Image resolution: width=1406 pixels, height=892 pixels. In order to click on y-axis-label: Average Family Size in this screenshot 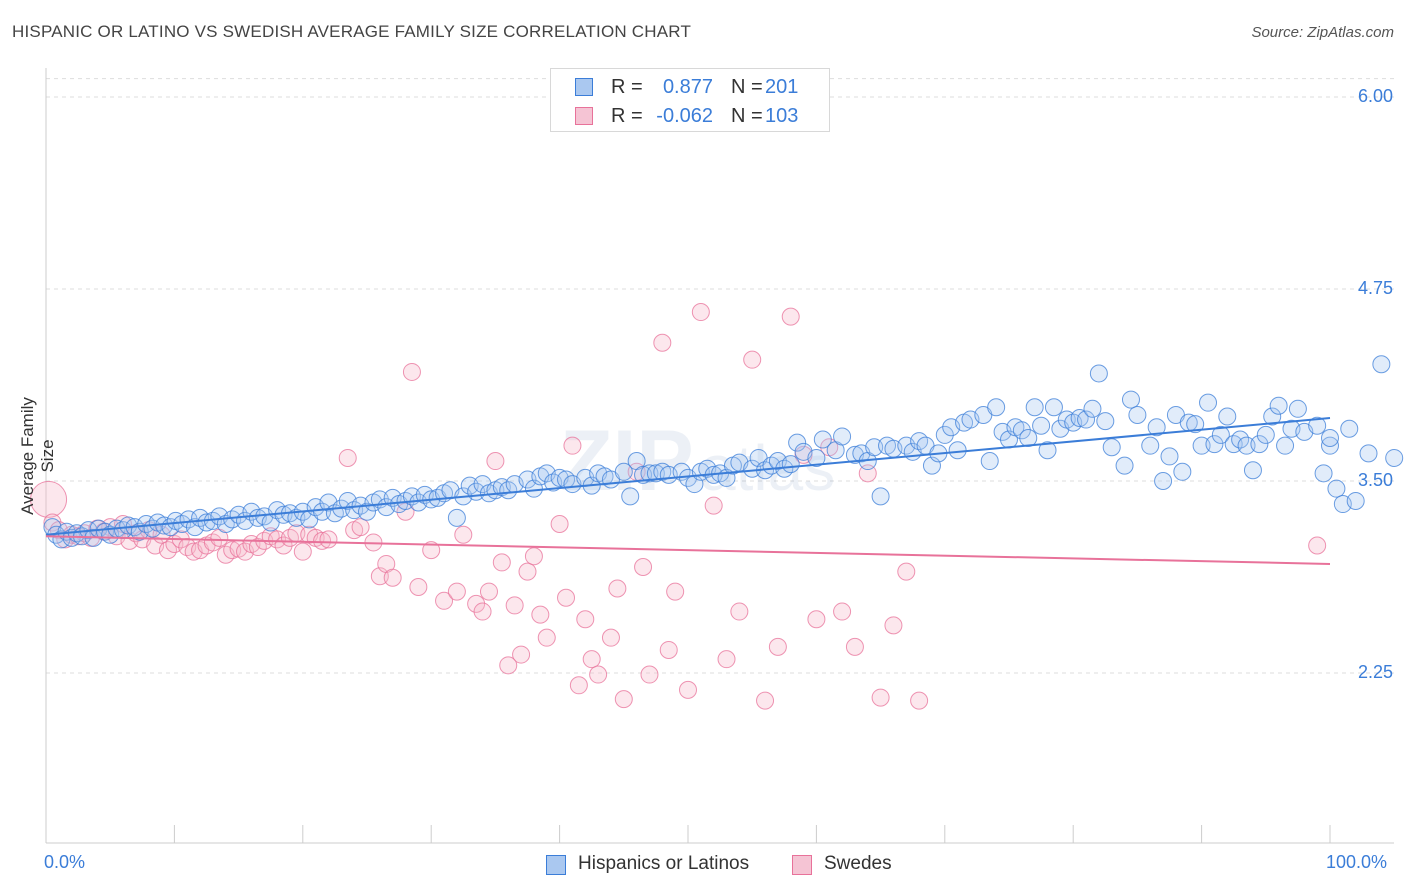, I will do `click(37, 456)`.